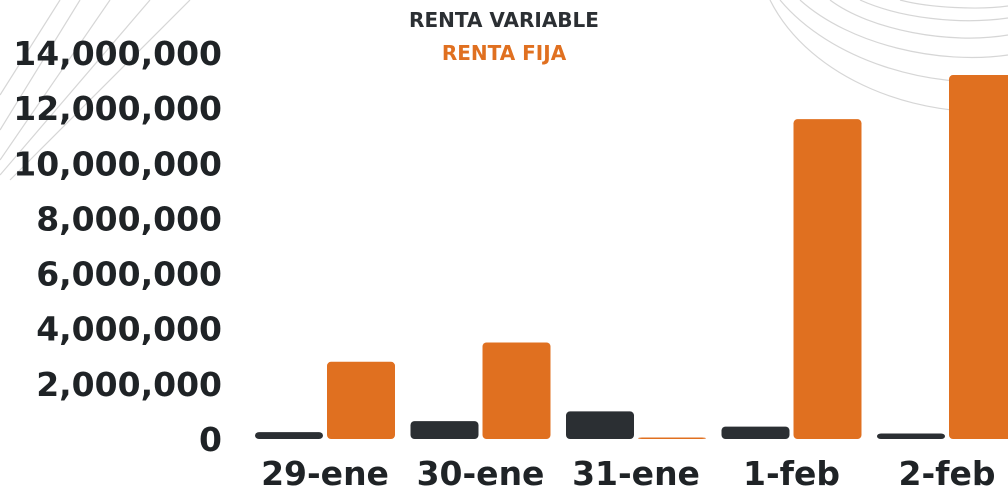 This screenshot has width=1008, height=498. What do you see at coordinates (978, 257) in the screenshot?
I see `bar-2-feb-renta-fija` at bounding box center [978, 257].